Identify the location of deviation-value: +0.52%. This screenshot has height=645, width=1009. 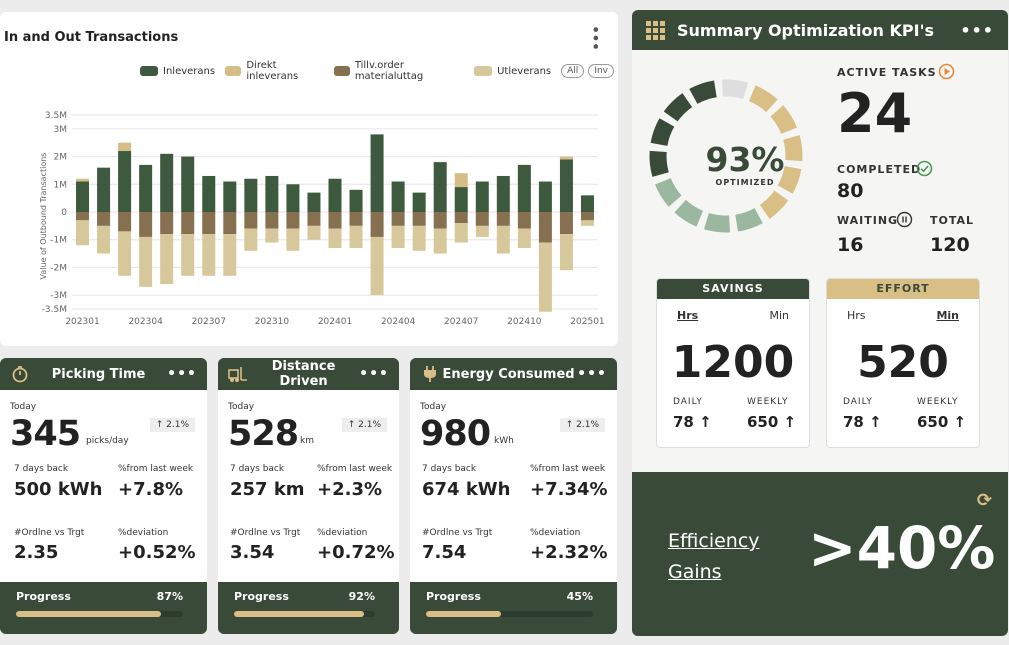
(157, 552).